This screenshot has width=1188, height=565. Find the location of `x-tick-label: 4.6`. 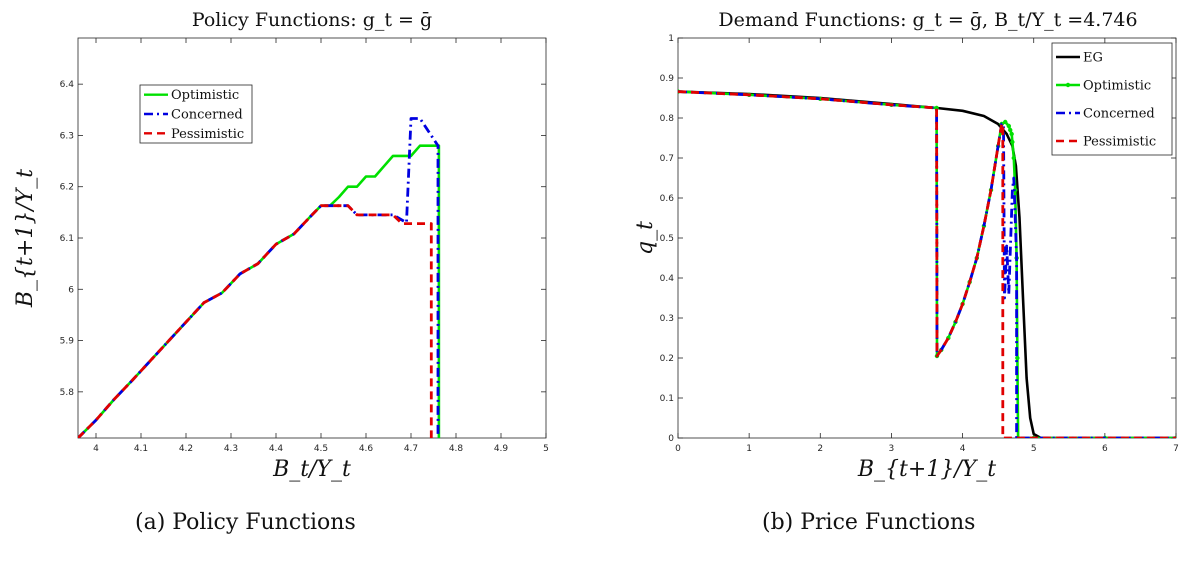

x-tick-label: 4.6 is located at coordinates (366, 449).